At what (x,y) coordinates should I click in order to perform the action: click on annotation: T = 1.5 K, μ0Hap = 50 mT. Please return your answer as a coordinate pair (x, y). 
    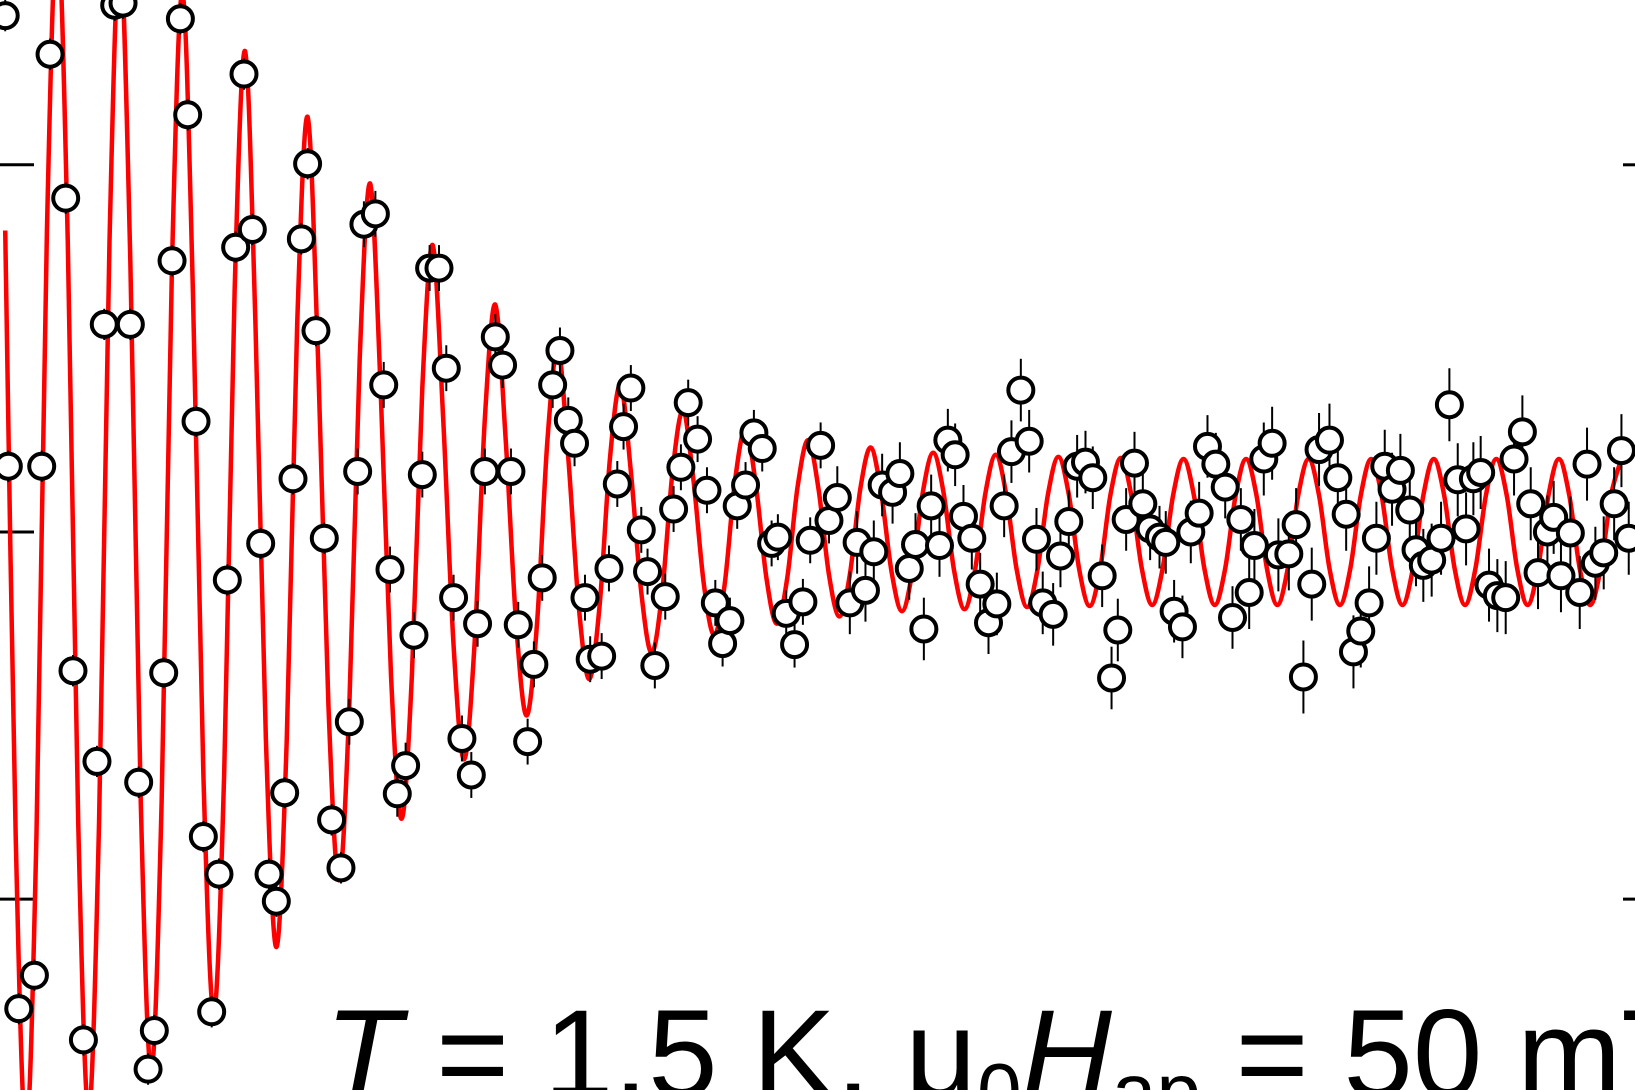
    Looking at the image, I should click on (980, 1037).